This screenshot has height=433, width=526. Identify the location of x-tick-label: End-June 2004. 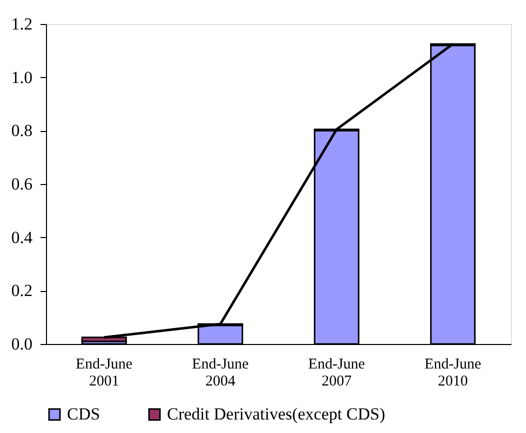
(221, 373).